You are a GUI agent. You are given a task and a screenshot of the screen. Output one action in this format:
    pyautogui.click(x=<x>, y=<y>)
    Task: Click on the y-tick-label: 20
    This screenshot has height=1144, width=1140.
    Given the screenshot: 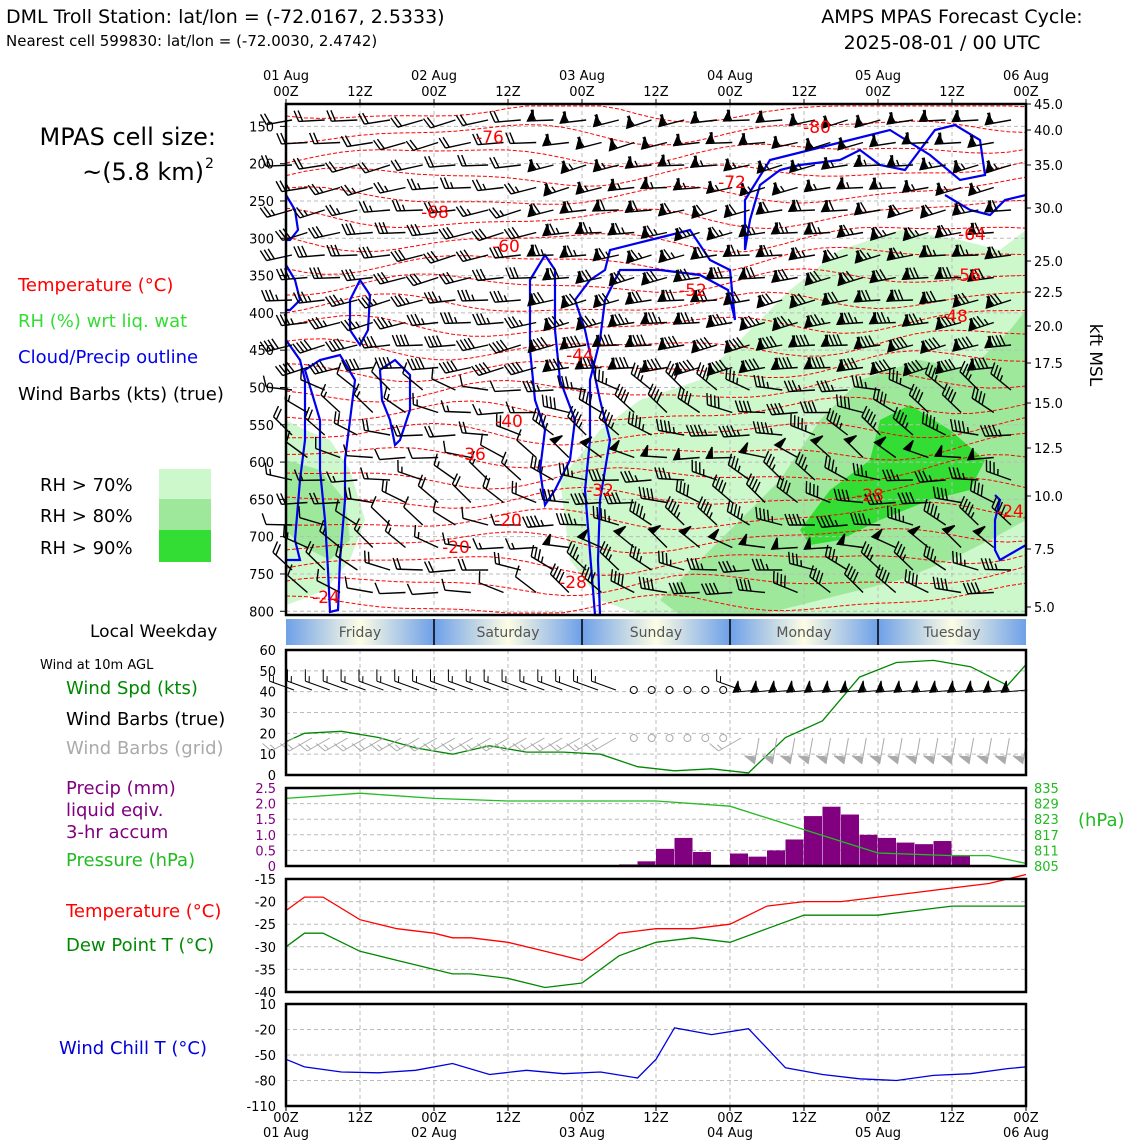 What is the action you would take?
    pyautogui.click(x=267, y=734)
    